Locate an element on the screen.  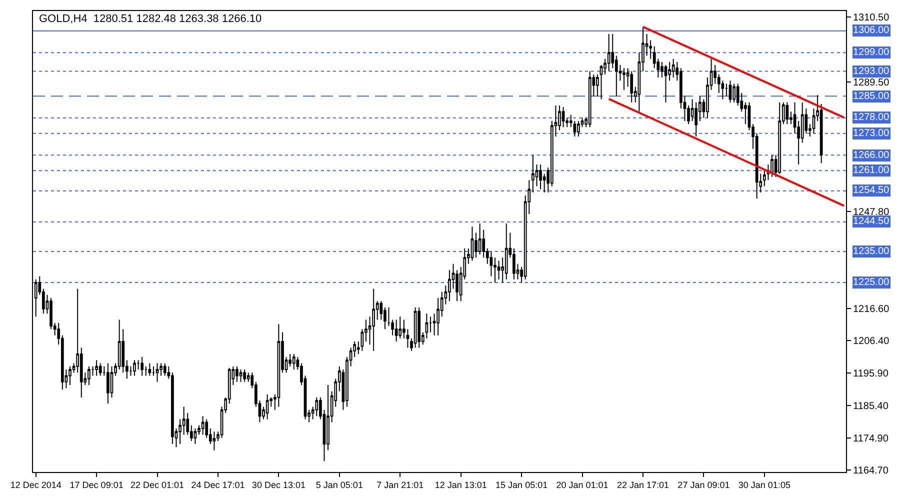
x-tick-label: 12 Dec 2014 is located at coordinates (36, 485).